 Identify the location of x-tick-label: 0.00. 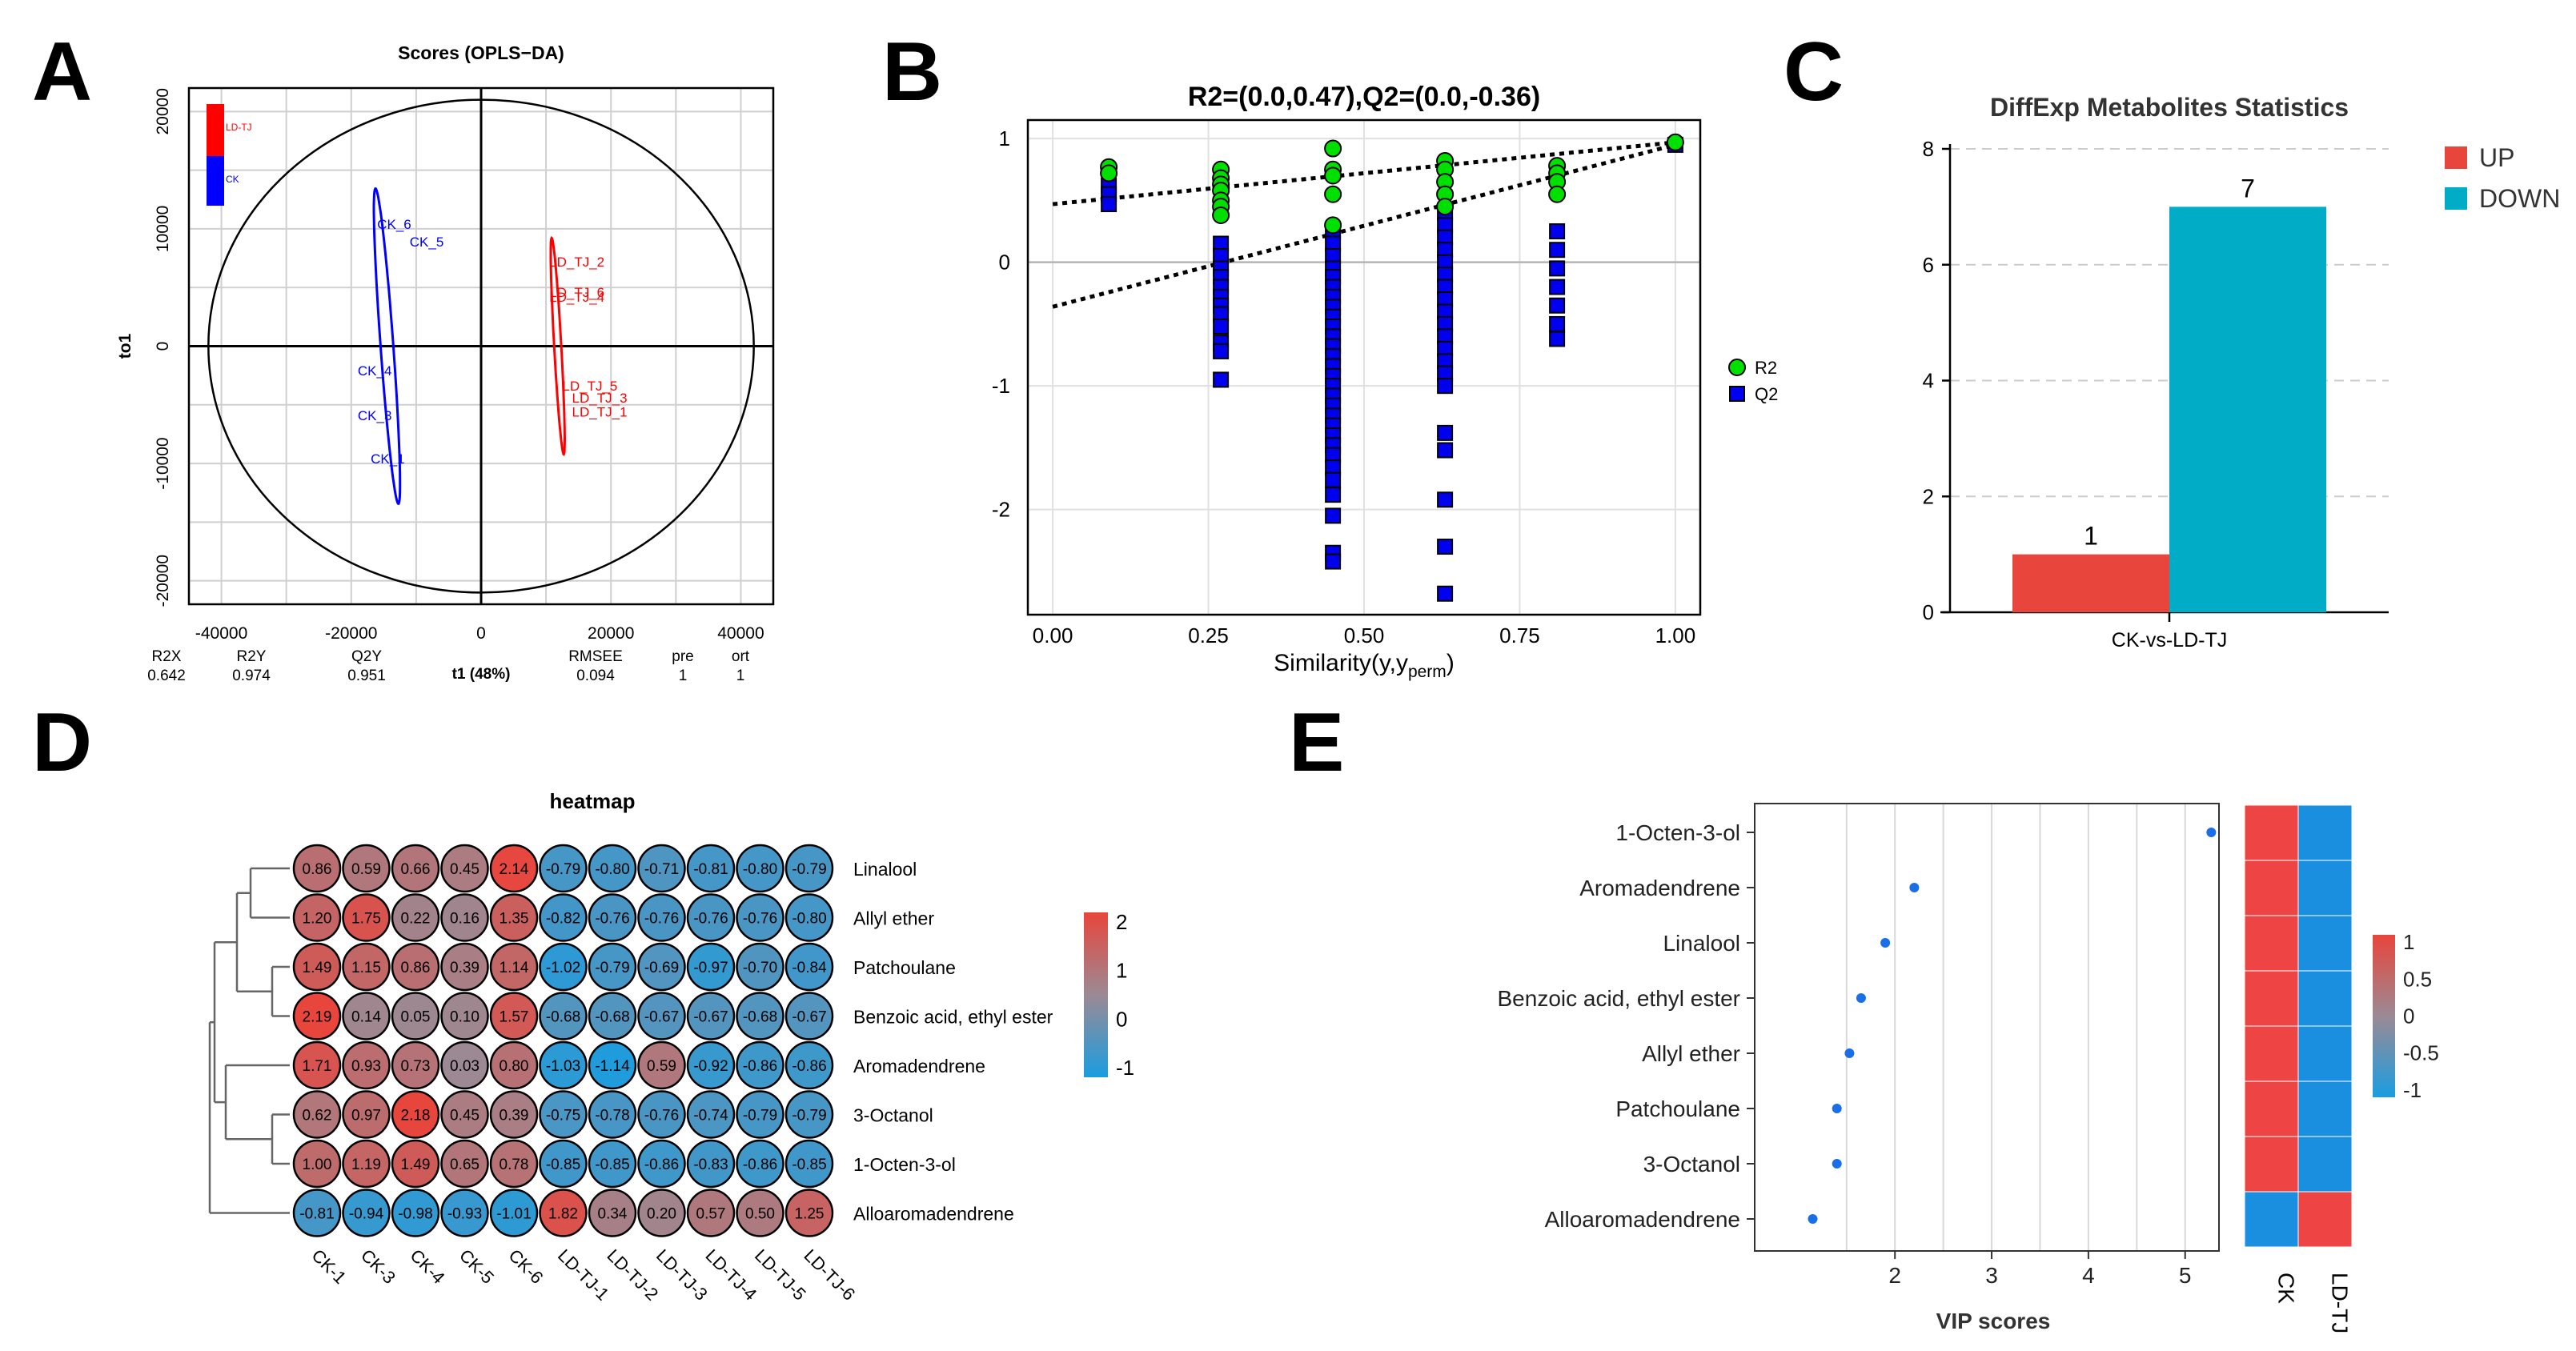
(1053, 635).